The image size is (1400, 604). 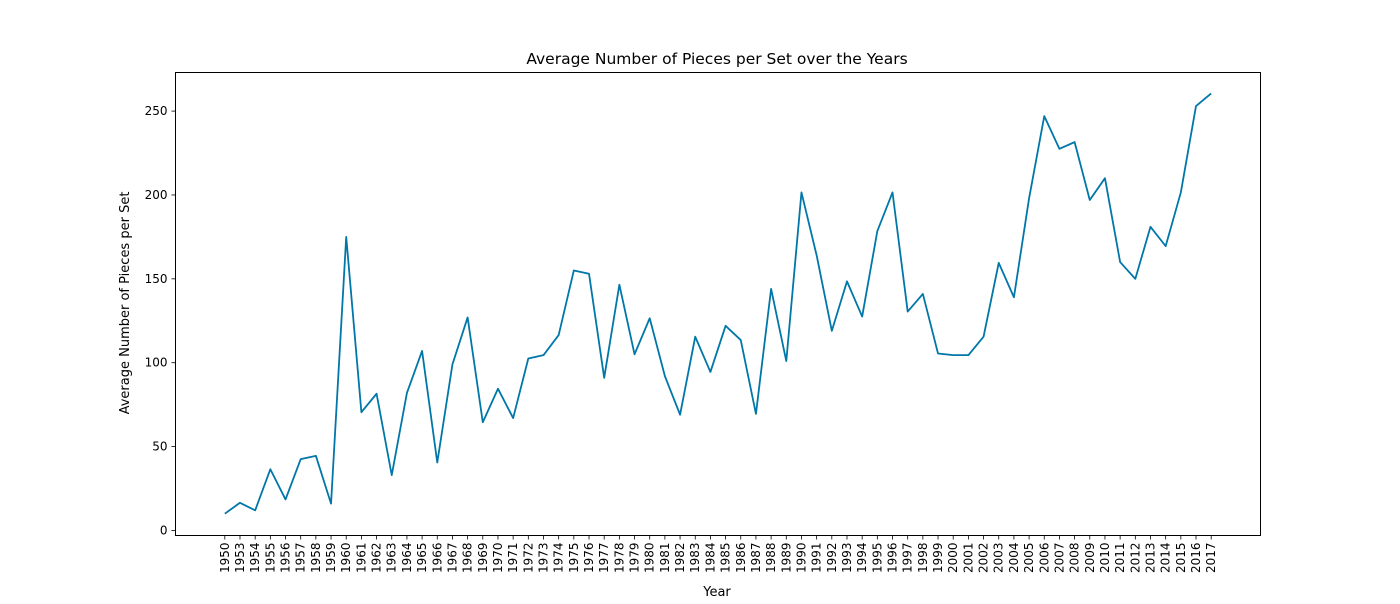 What do you see at coordinates (1166, 558) in the screenshot?
I see `x-tick-label: 2014` at bounding box center [1166, 558].